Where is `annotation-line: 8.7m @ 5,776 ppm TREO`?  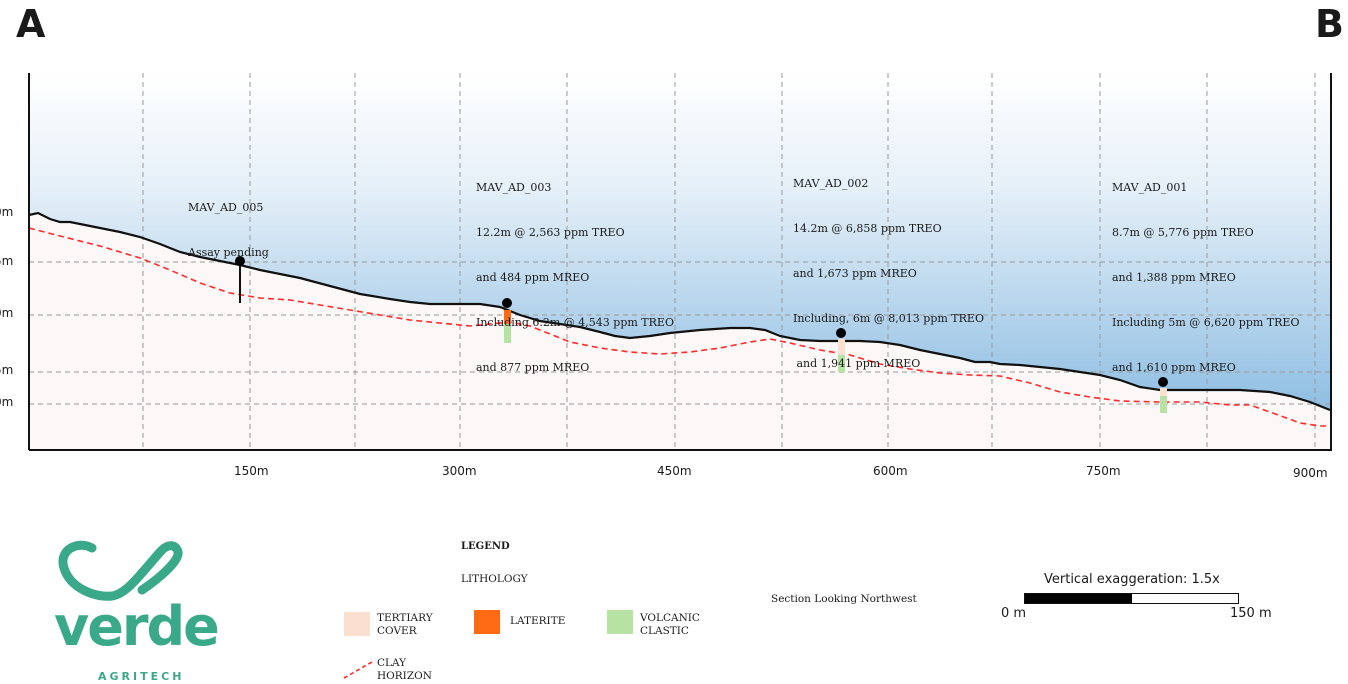
annotation-line: 8.7m @ 5,776 ppm TREO is located at coordinates (1183, 232).